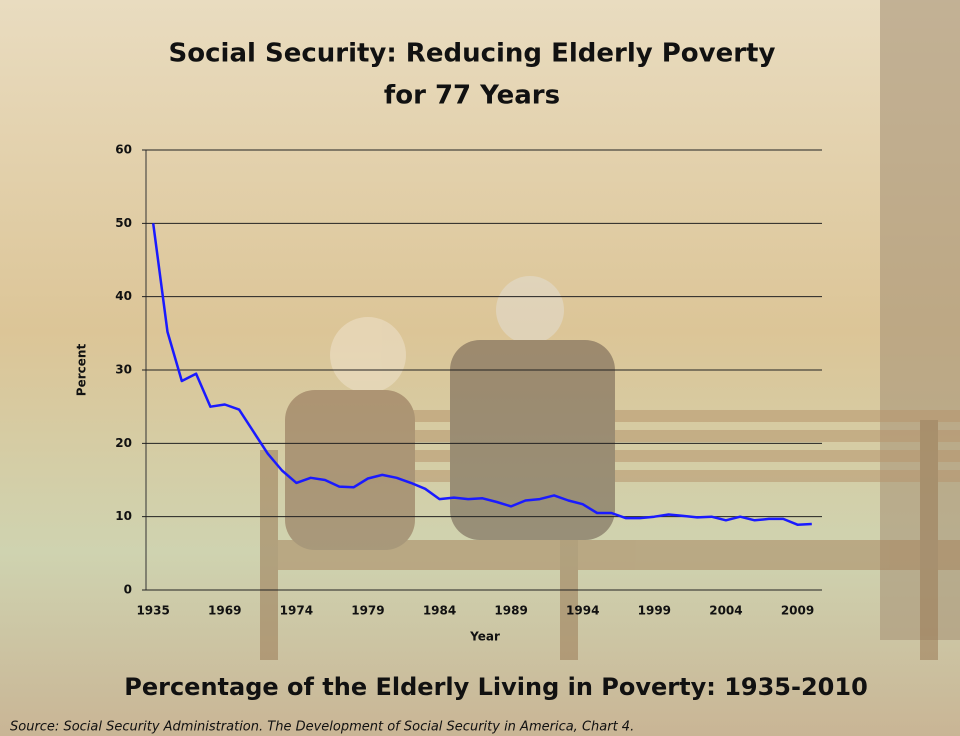  Describe the element at coordinates (472, 96) in the screenshot. I see `chart-title: for 77 Years` at that location.